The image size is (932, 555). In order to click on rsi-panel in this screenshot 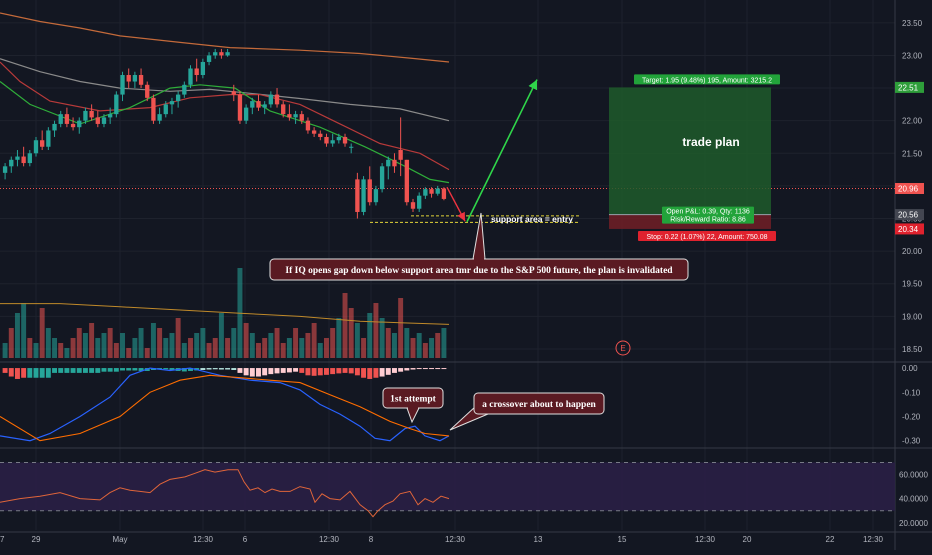, I will do `click(447, 489)`.